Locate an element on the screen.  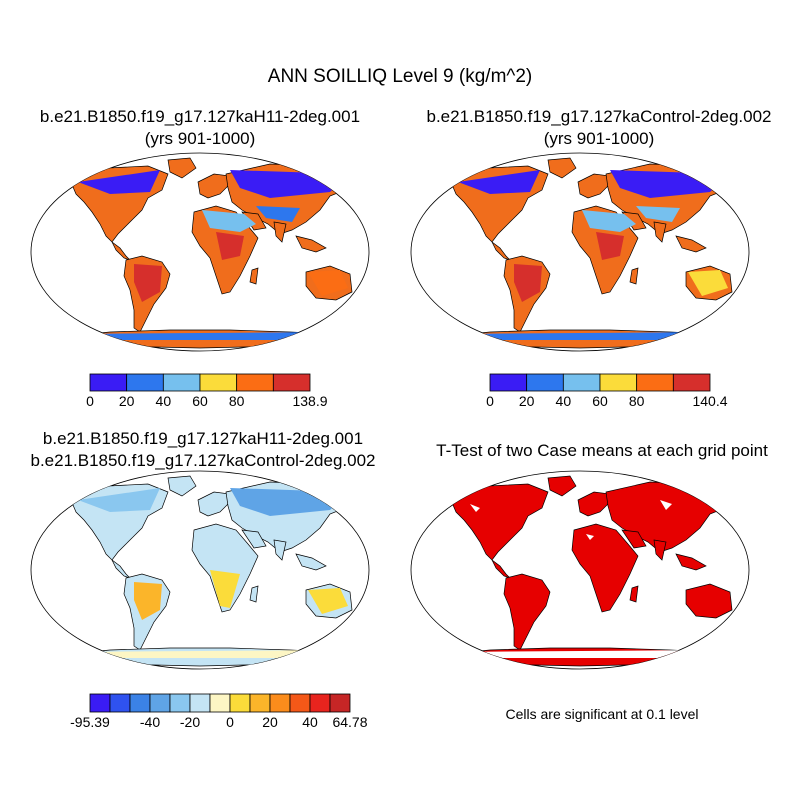
ttest-note: Cells are significant at 0.1 level is located at coordinates (602, 714).